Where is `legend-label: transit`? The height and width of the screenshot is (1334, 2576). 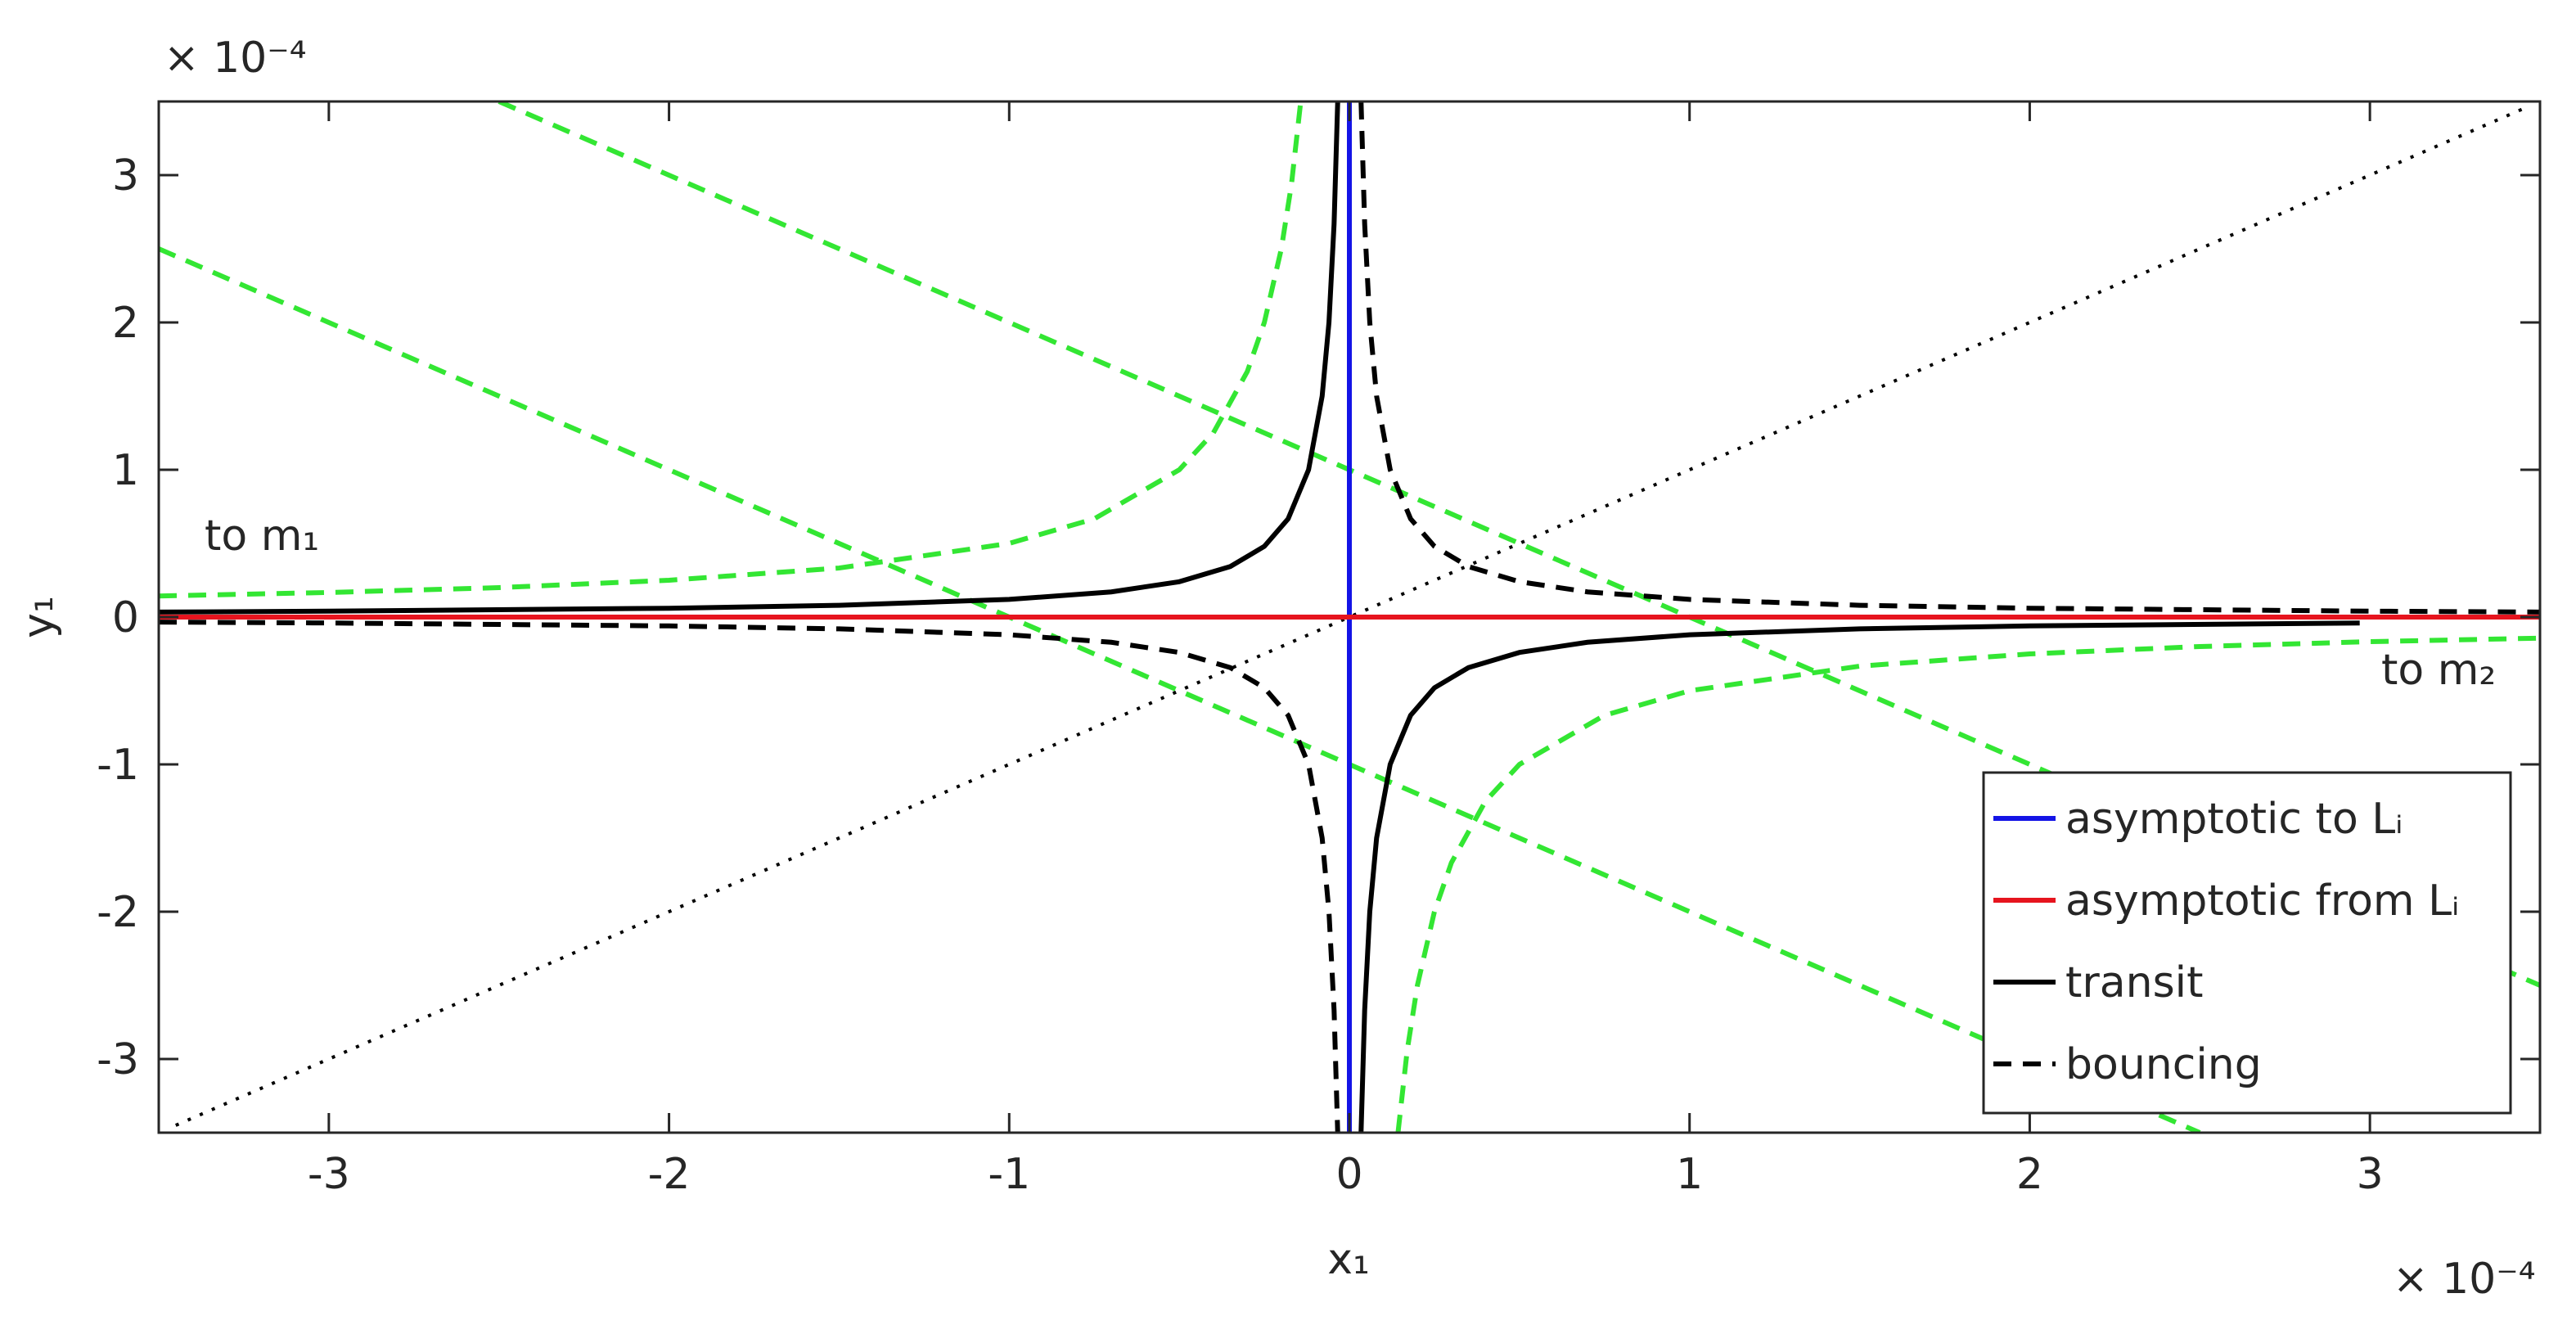 legend-label: transit is located at coordinates (2134, 983).